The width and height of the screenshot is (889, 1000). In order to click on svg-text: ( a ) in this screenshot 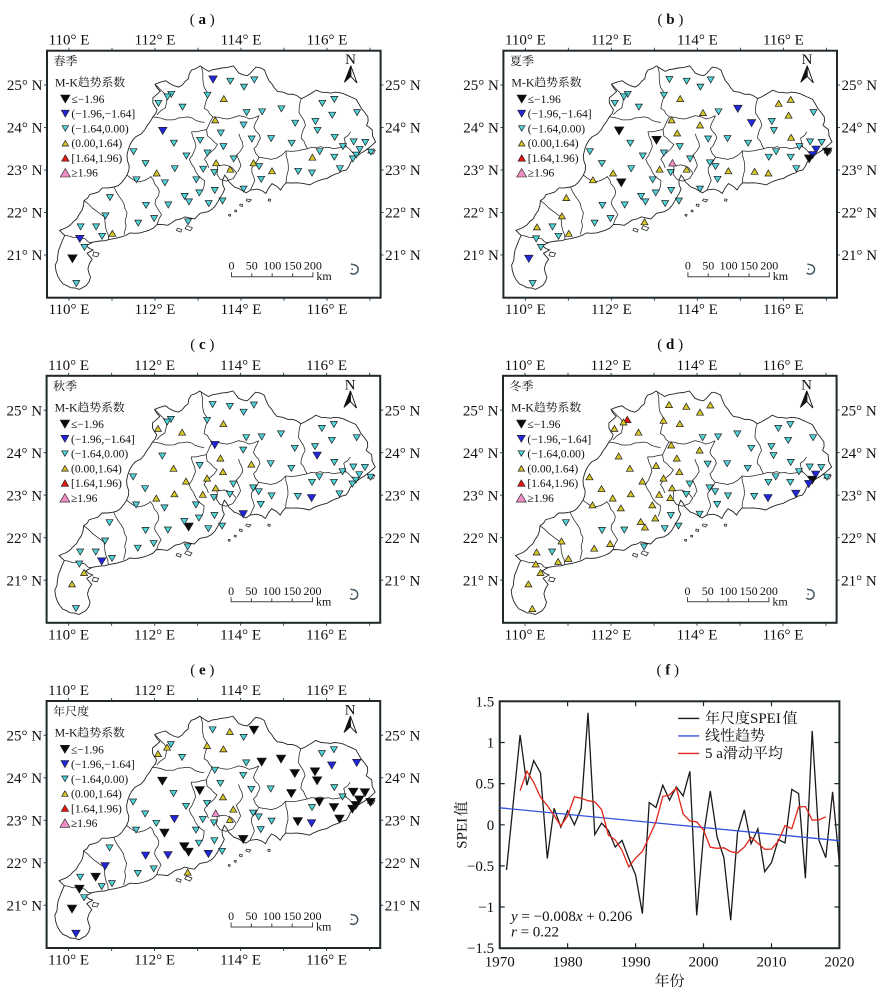, I will do `click(202, 20)`.